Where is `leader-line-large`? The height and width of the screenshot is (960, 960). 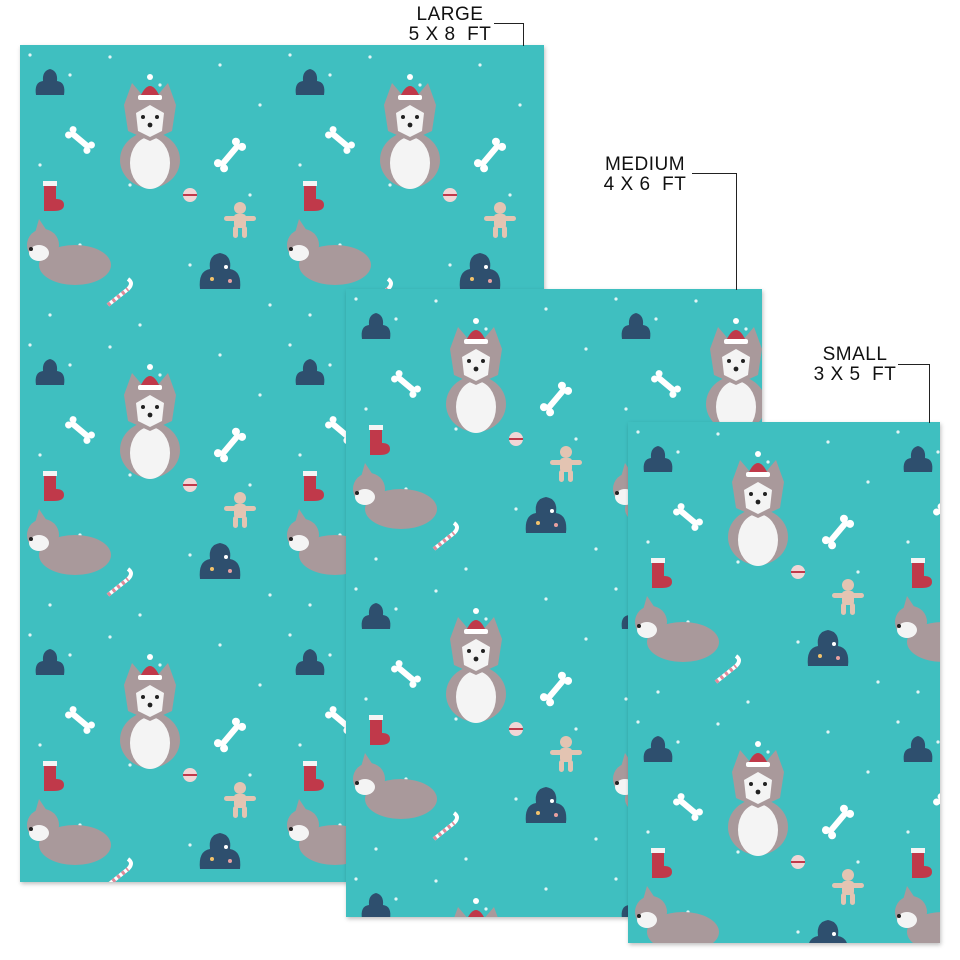 leader-line-large is located at coordinates (509, 34).